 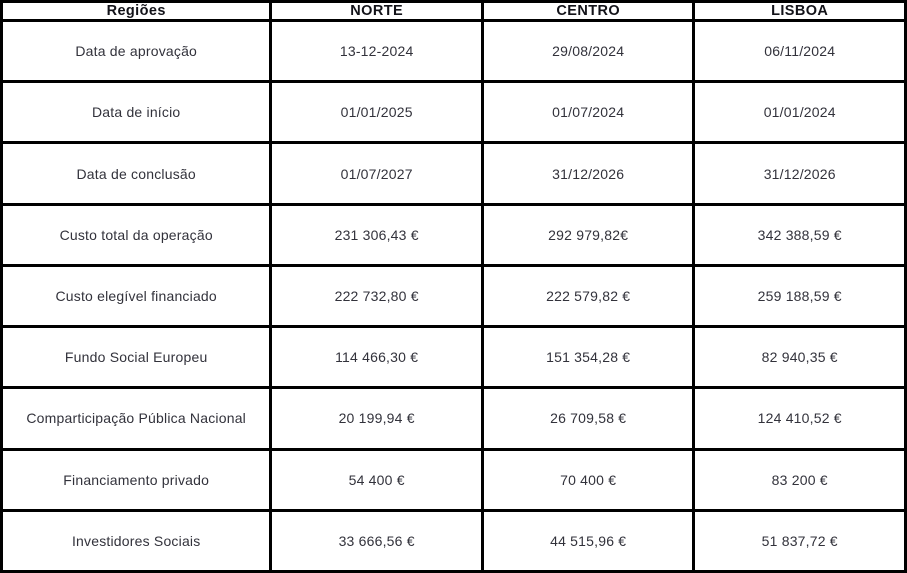 I want to click on cell-lisboa: 06/11/2024, so click(x=799, y=51).